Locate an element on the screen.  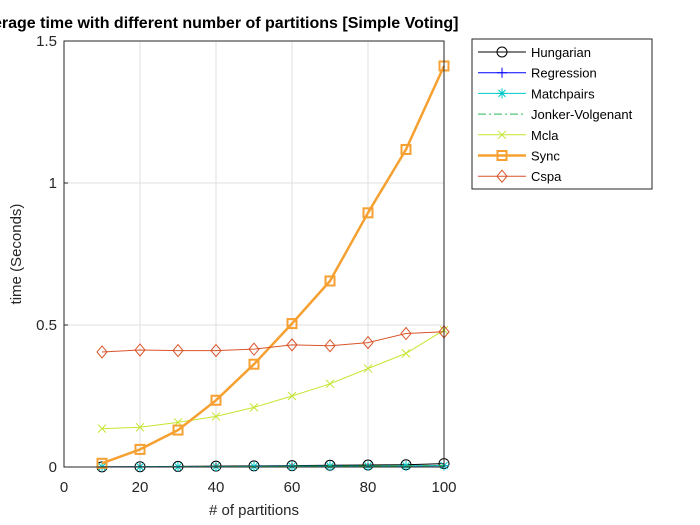
x-tick-label: 60 is located at coordinates (292, 487).